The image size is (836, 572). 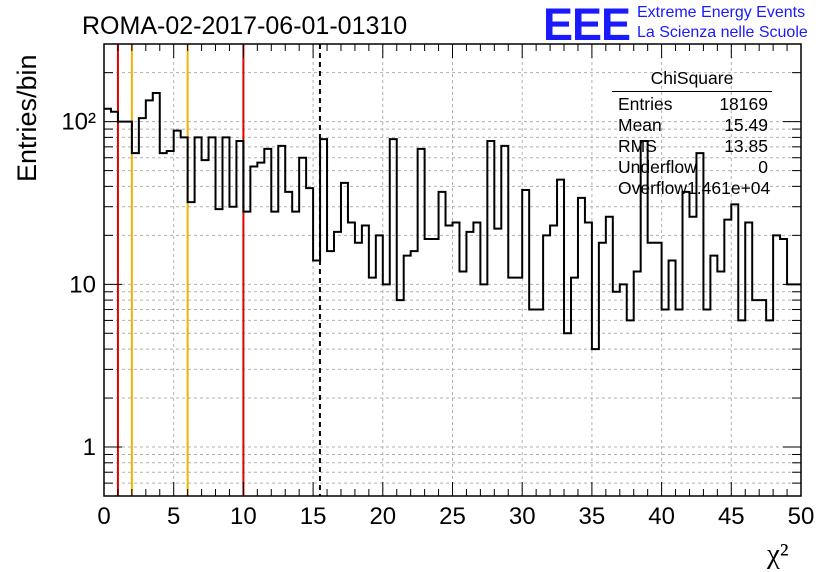 I want to click on stats-row-underflow: Underflow 0, so click(x=692, y=167).